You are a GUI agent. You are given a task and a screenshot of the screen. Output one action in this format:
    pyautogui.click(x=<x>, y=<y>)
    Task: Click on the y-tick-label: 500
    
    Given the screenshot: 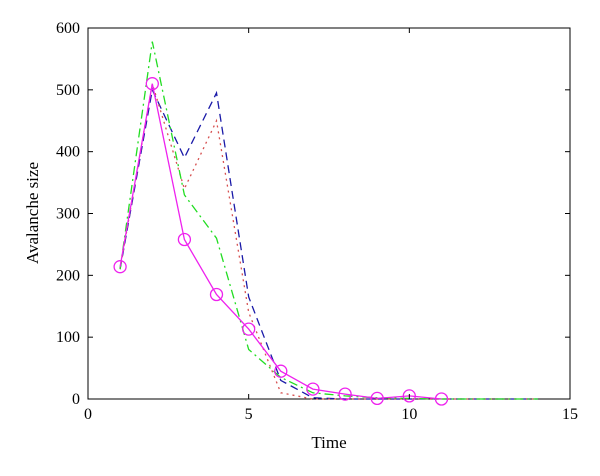 What is the action you would take?
    pyautogui.click(x=68, y=90)
    